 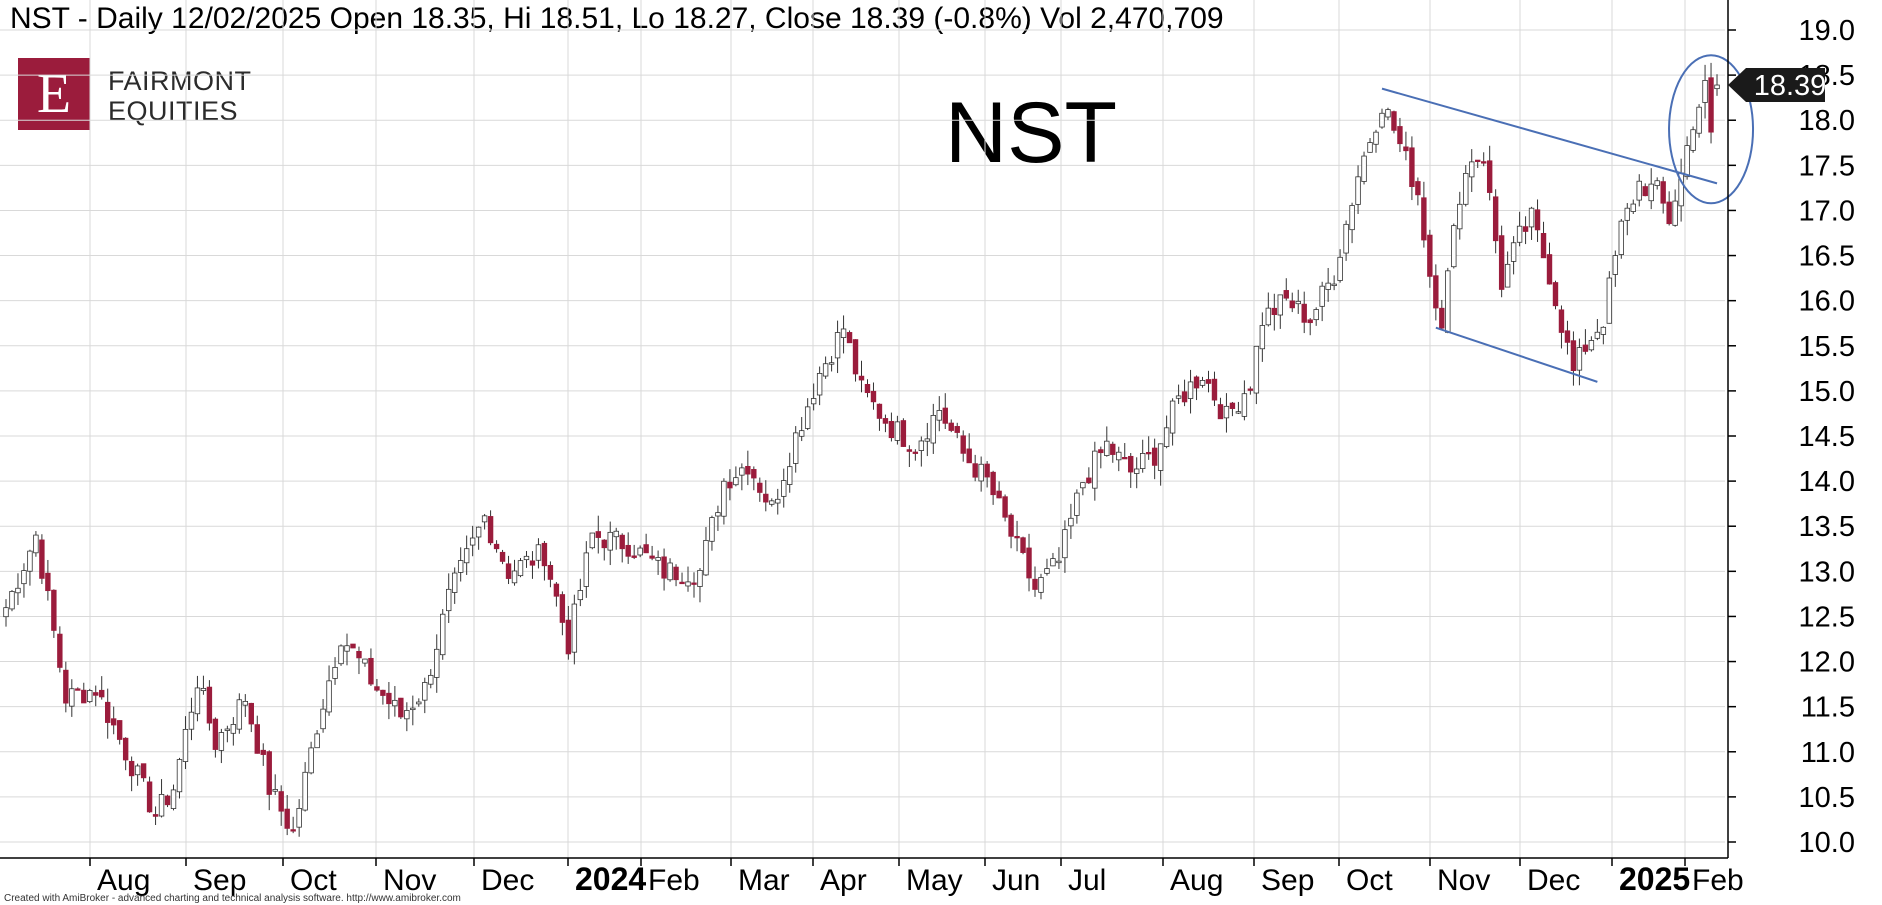 What do you see at coordinates (934, 880) in the screenshot?
I see `x-tick-label: May` at bounding box center [934, 880].